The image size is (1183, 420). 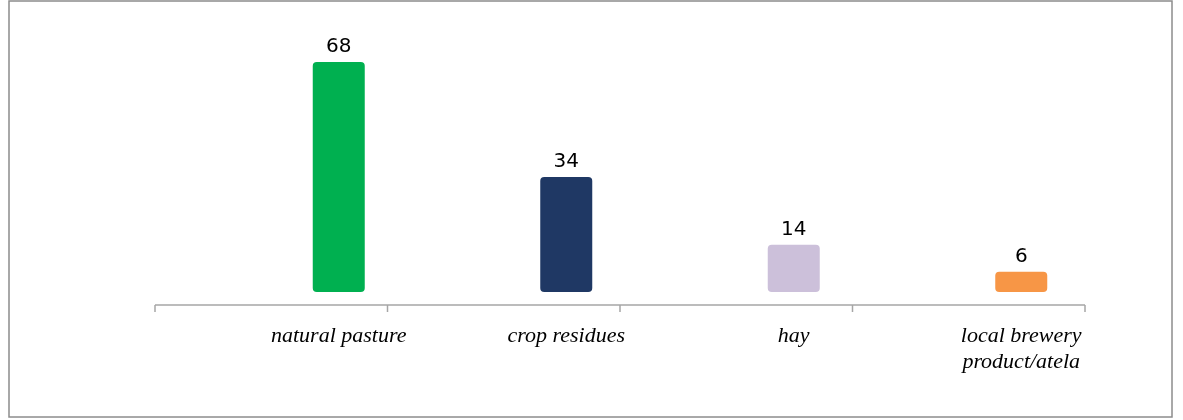 What do you see at coordinates (566, 160) in the screenshot?
I see `data-label: 34` at bounding box center [566, 160].